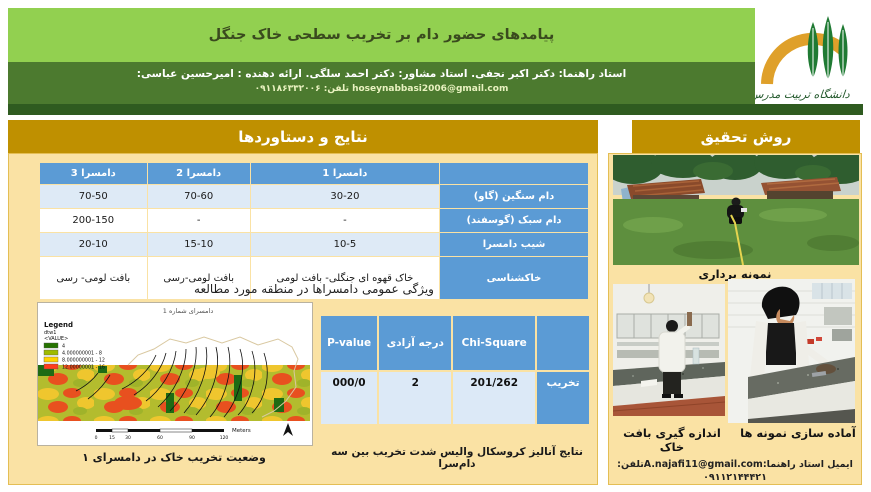 This screenshot has width=871, height=492. What do you see at coordinates (198, 173) in the screenshot?
I see `column-header: دامسرا 2` at bounding box center [198, 173].